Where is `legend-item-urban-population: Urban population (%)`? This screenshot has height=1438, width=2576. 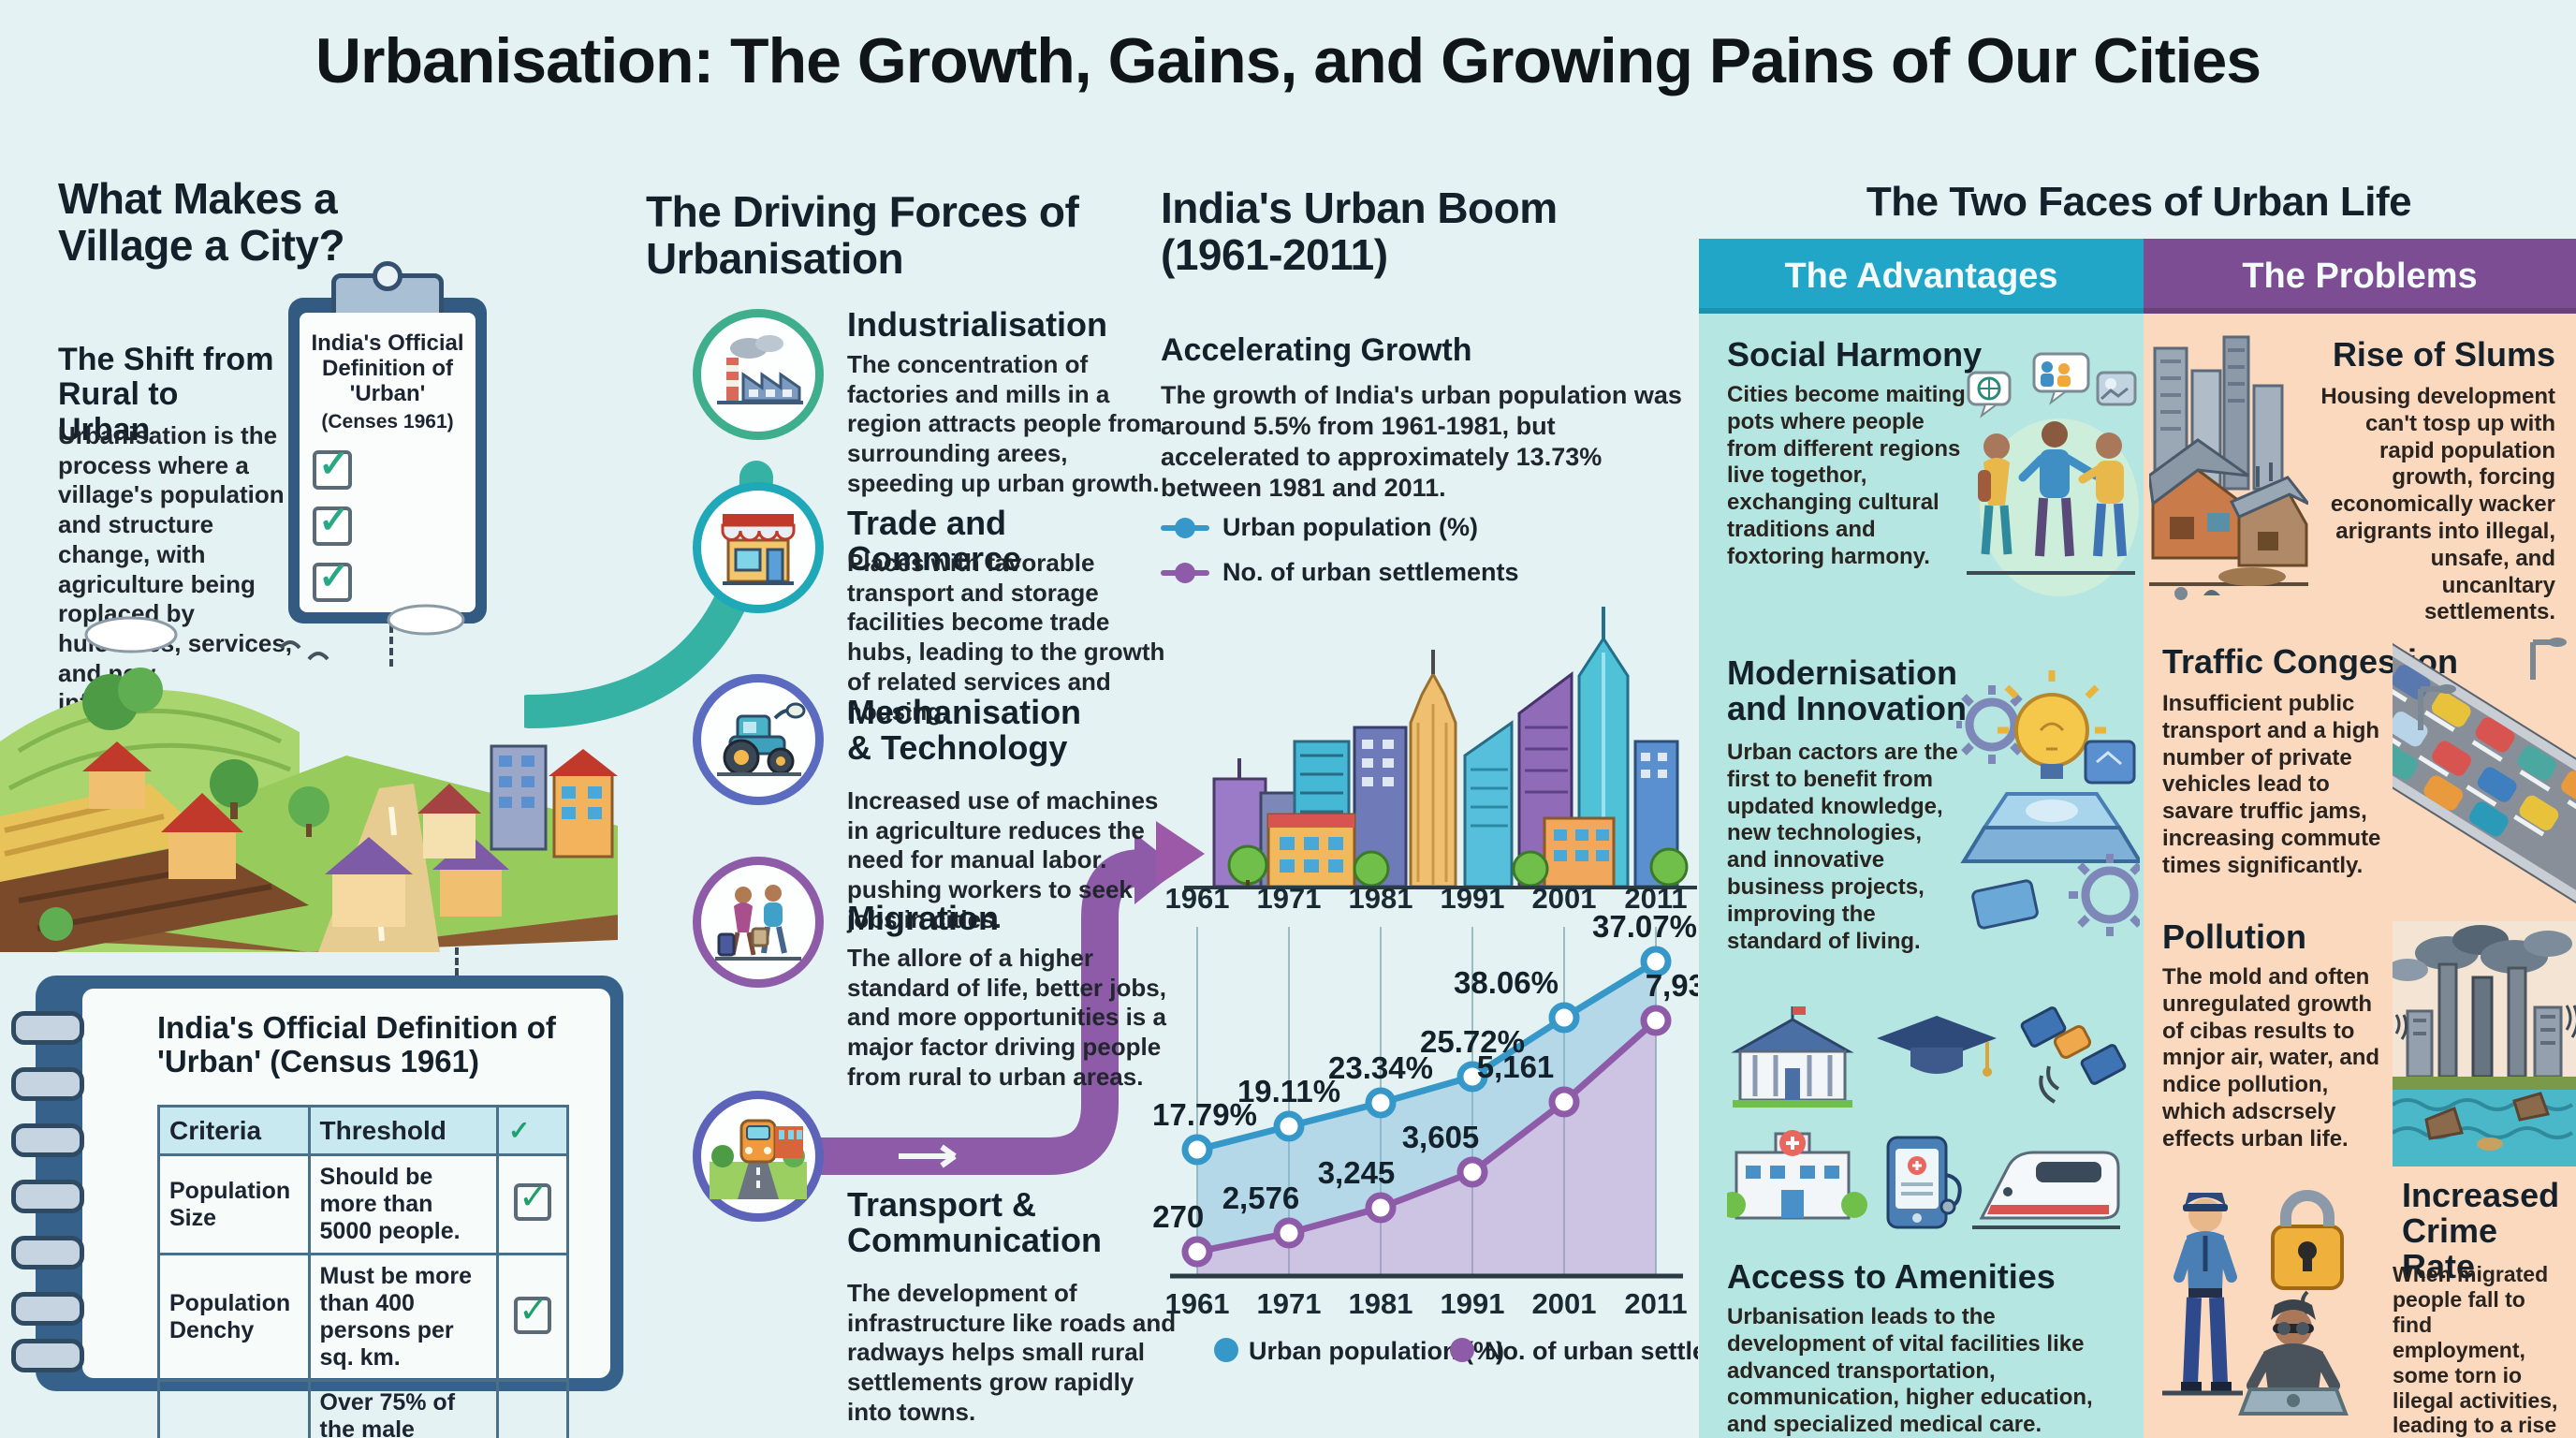 legend-item-urban-population: Urban population (%) is located at coordinates (1319, 527).